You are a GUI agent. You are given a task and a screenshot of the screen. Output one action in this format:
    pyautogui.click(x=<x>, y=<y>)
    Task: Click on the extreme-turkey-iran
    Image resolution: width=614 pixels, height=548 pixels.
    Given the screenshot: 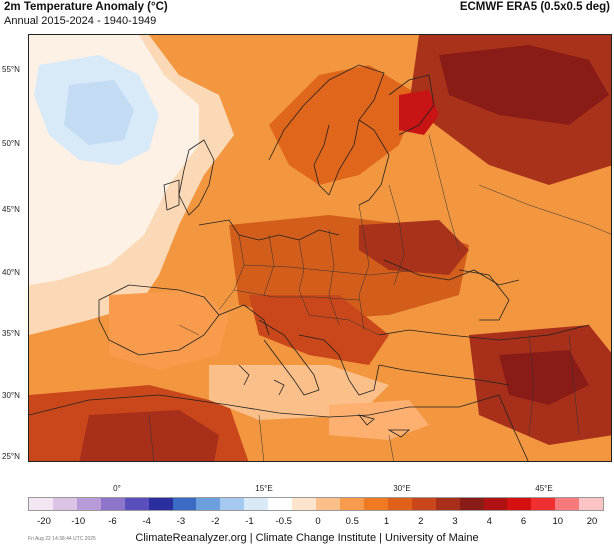 What is the action you would take?
    pyautogui.click(x=544, y=377)
    